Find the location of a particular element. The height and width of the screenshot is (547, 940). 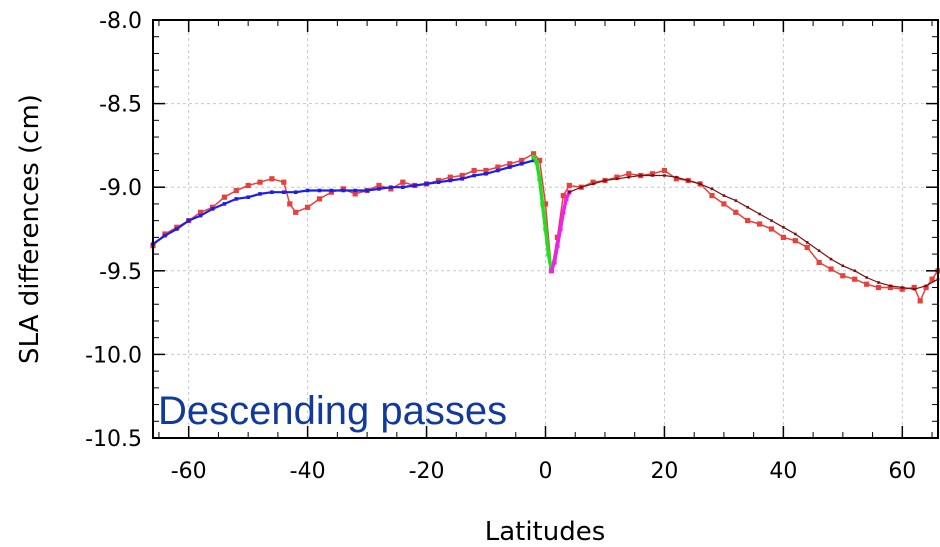

y-tick-label: -10.5 is located at coordinates (113, 439).